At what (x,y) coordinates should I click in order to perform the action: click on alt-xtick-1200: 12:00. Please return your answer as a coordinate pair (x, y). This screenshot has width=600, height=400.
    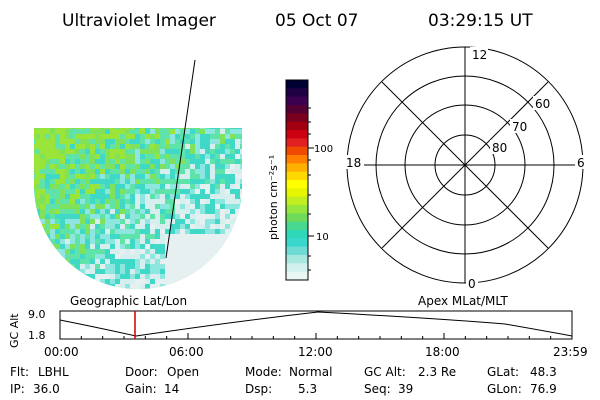
    Looking at the image, I should click on (315, 352).